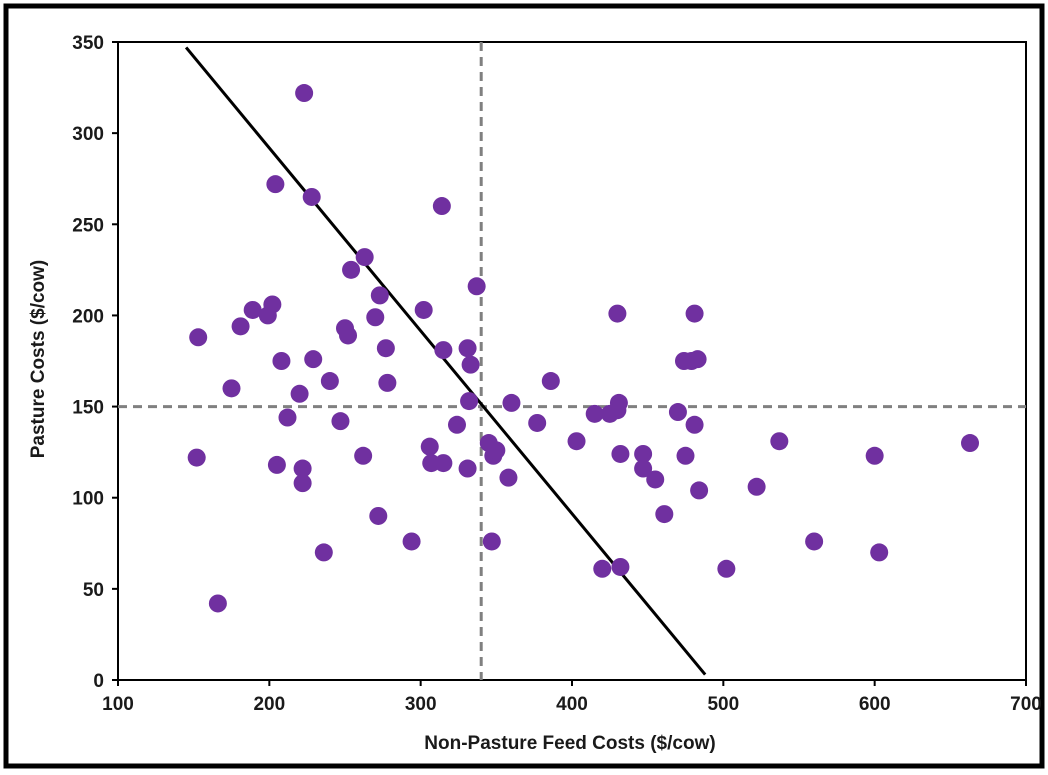 The height and width of the screenshot is (775, 1048). Describe the element at coordinates (88, 43) in the screenshot. I see `y-tick-label: 350` at that location.